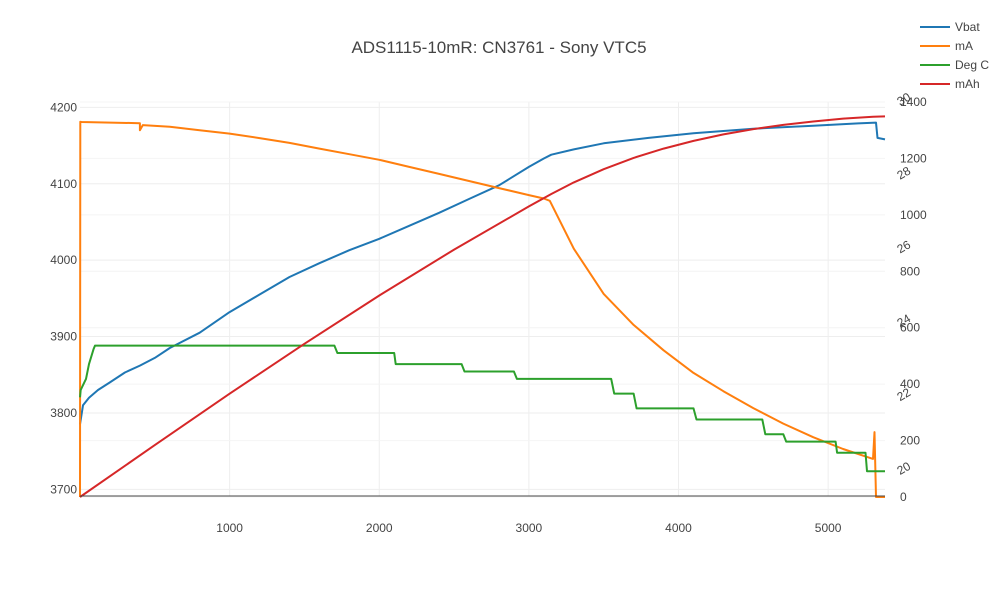 This screenshot has width=1004, height=602. What do you see at coordinates (904, 468) in the screenshot?
I see `y-right-degc-tick-label: 20` at bounding box center [904, 468].